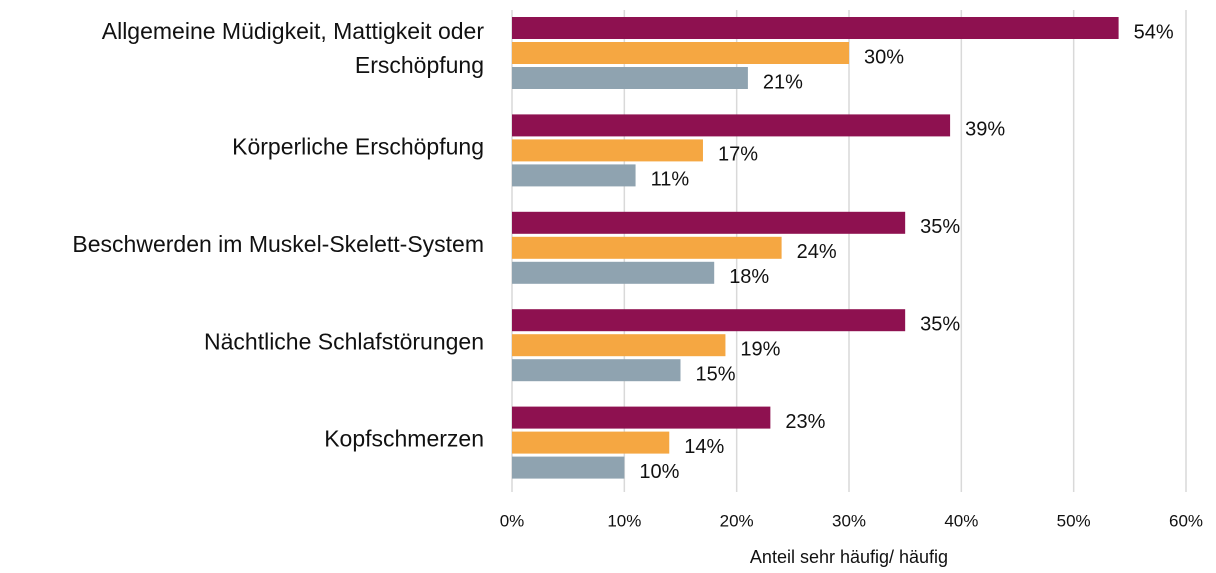 The height and width of the screenshot is (573, 1216). I want to click on x-tick-label: 30%, so click(849, 520).